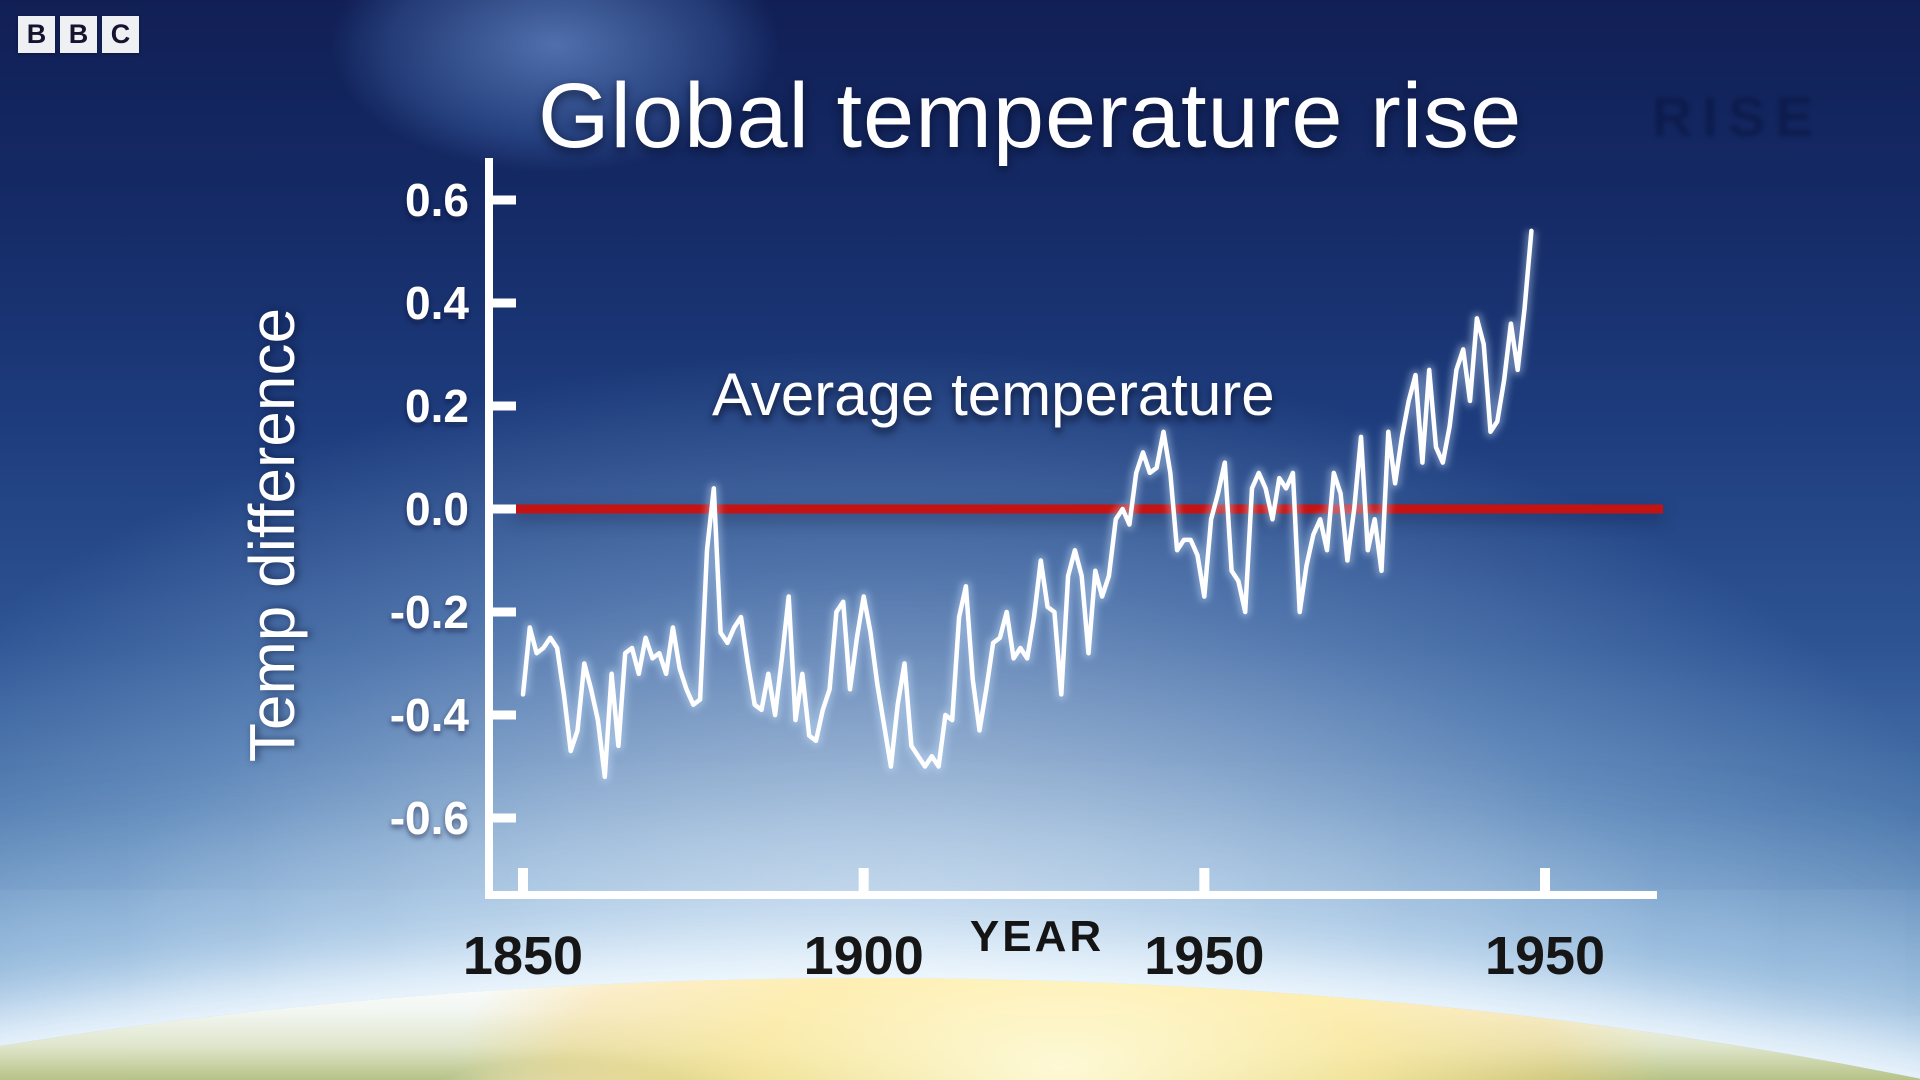 Image resolution: width=1920 pixels, height=1080 pixels. I want to click on bbc-logo-block-1: B, so click(36, 34).